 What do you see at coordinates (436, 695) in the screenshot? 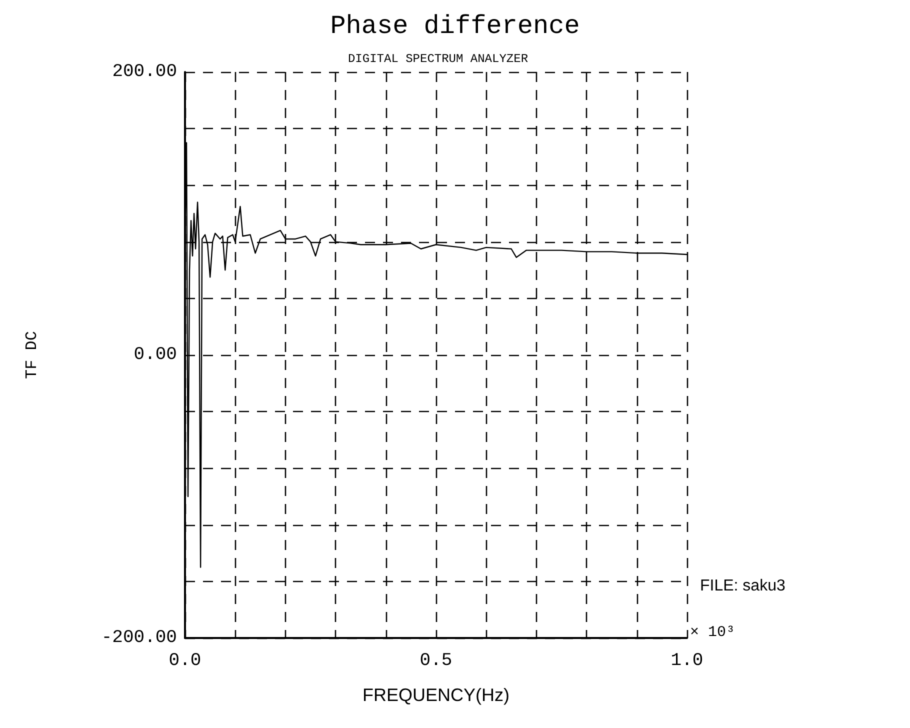
I see `x-axis-title: FREQUENCY(Hz)` at bounding box center [436, 695].